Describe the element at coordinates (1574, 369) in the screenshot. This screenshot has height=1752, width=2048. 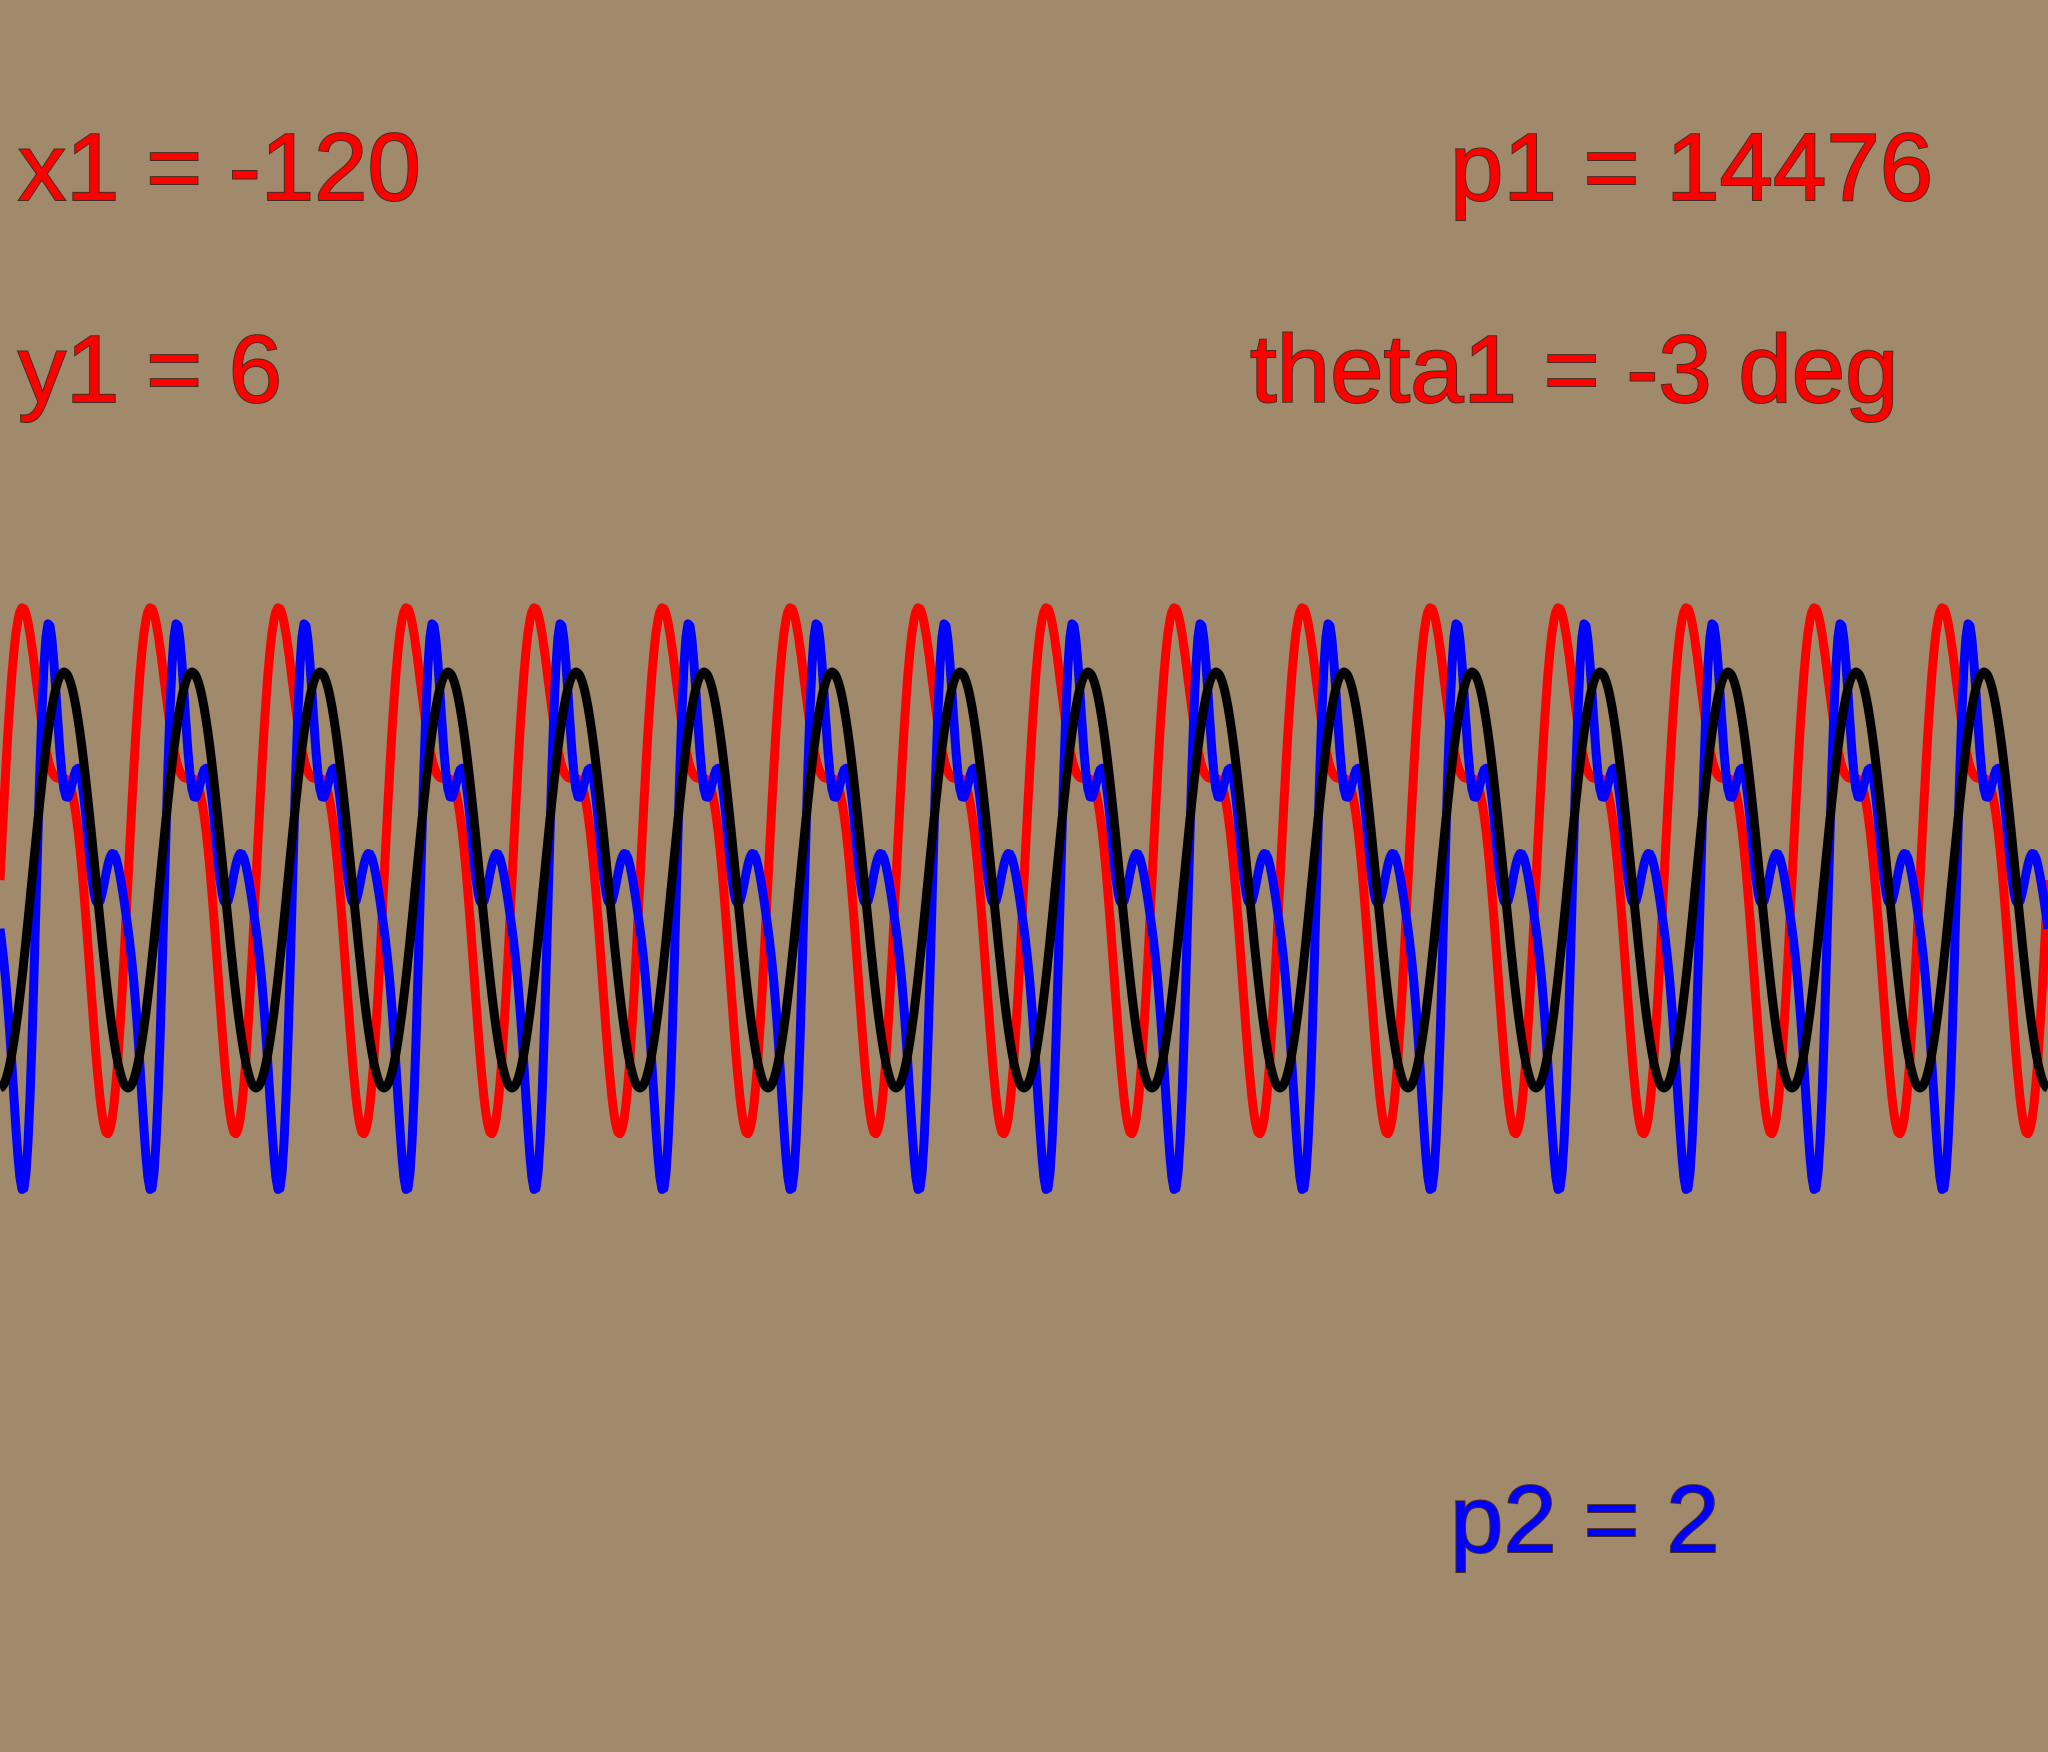
I see `theta1-readout: theta1 = -3 deg` at that location.